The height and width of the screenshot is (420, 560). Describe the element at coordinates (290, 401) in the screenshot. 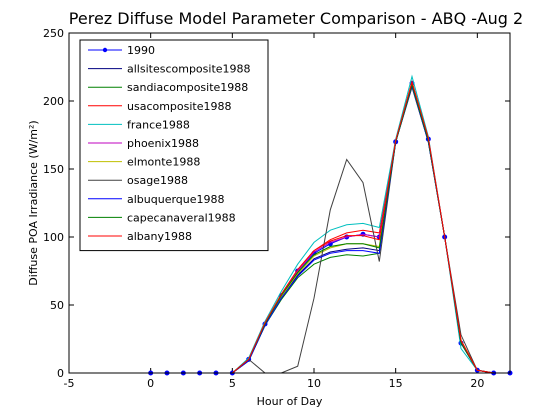

I see `x-axis-label: Hour of Day` at that location.